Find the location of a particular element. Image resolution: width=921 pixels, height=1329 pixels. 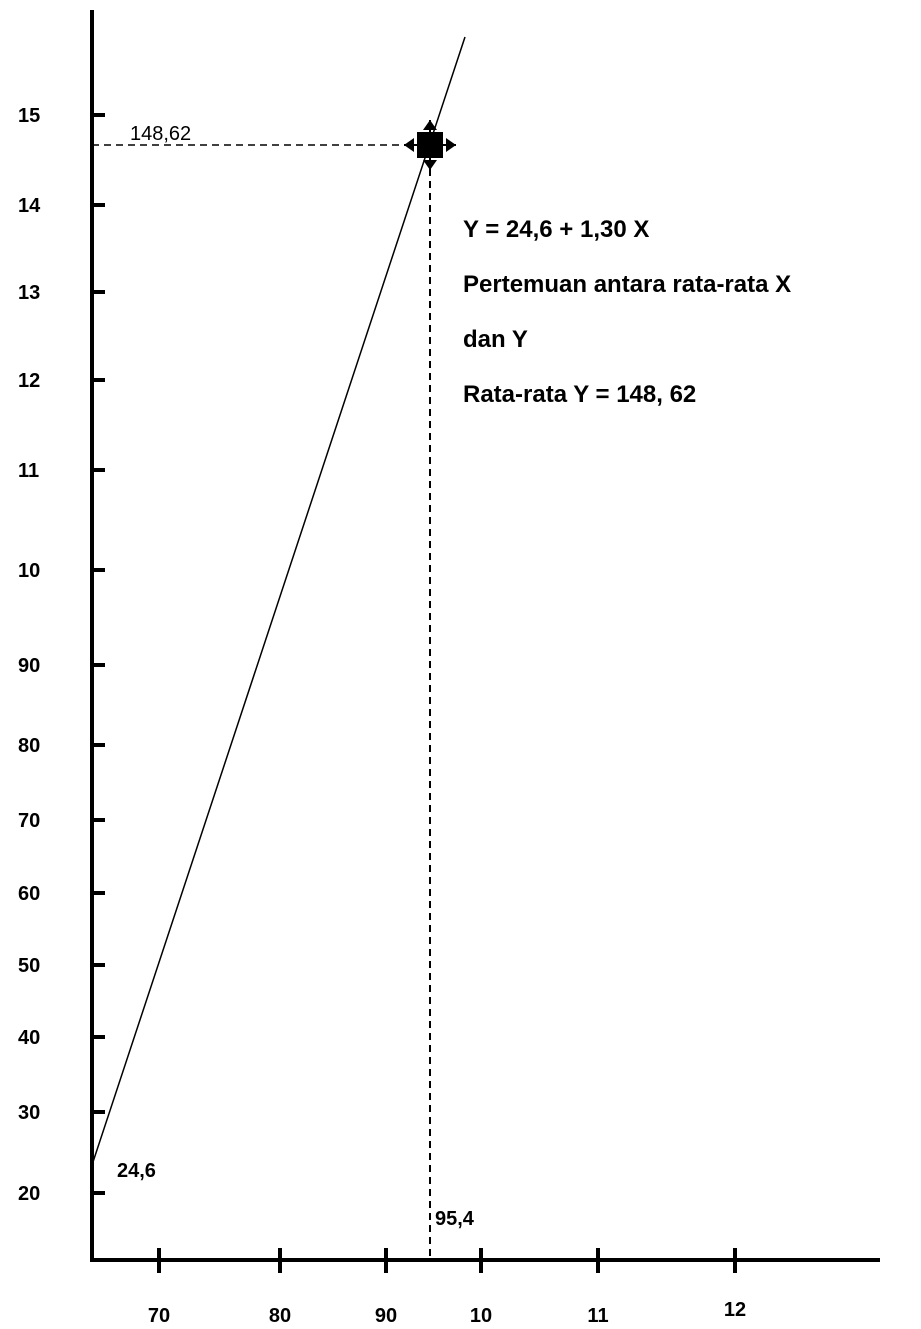

x-tick-label: 80 is located at coordinates (280, 1316).